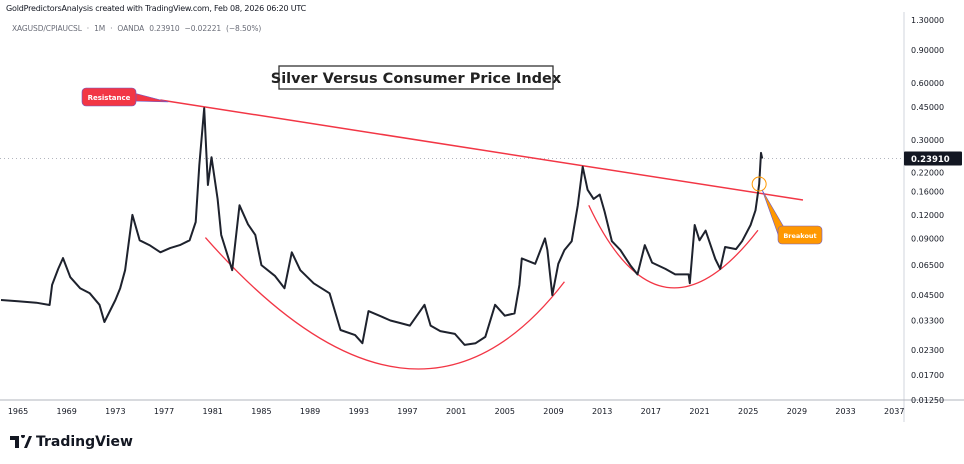  What do you see at coordinates (359, 411) in the screenshot?
I see `time-tick-label: 1993` at bounding box center [359, 411].